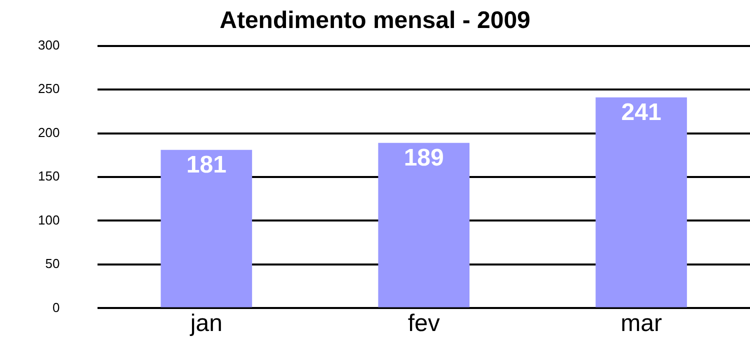 This screenshot has height=354, width=750. What do you see at coordinates (375, 20) in the screenshot?
I see `chart-title: Atendimento mensal - 2009` at bounding box center [375, 20].